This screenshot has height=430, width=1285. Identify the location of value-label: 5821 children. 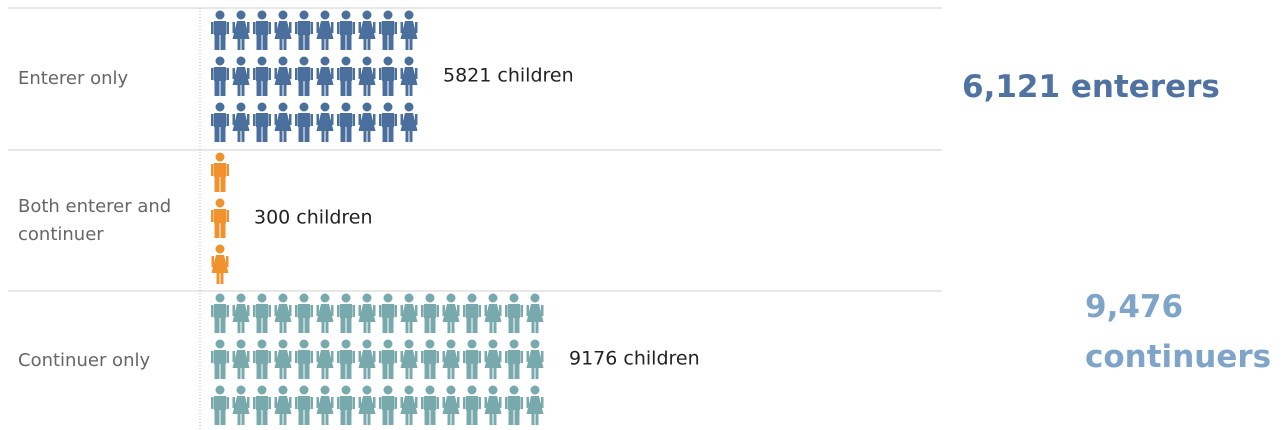
(508, 76).